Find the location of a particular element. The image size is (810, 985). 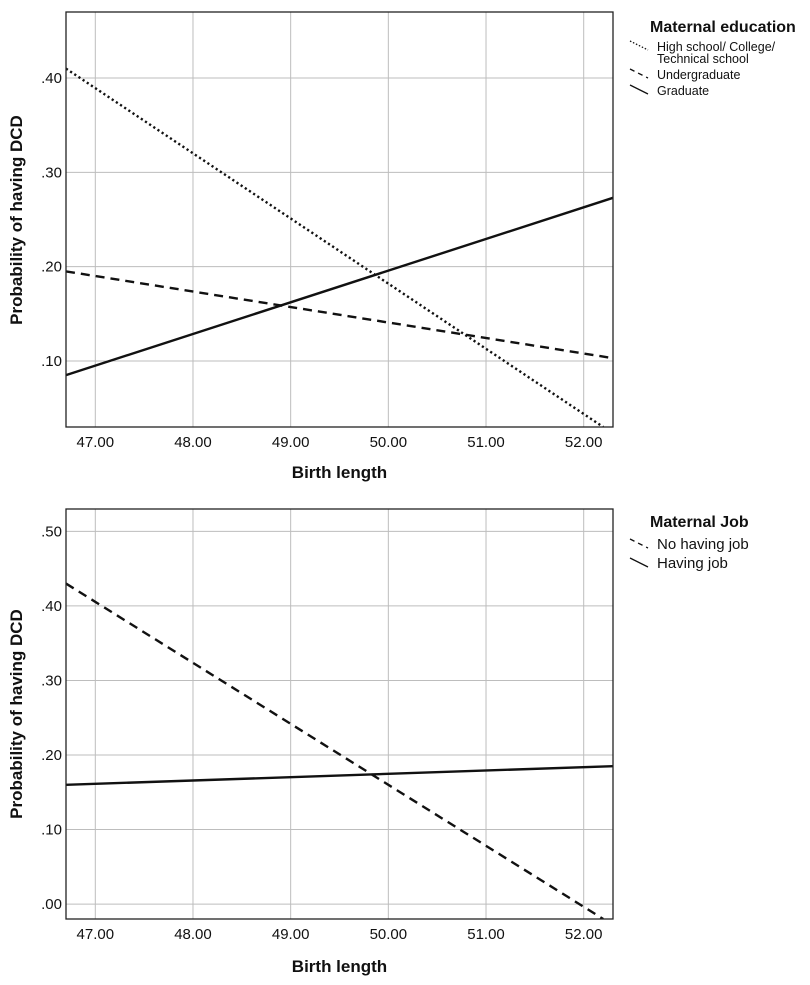

job-y-tick-label: .40 is located at coordinates (51, 606).